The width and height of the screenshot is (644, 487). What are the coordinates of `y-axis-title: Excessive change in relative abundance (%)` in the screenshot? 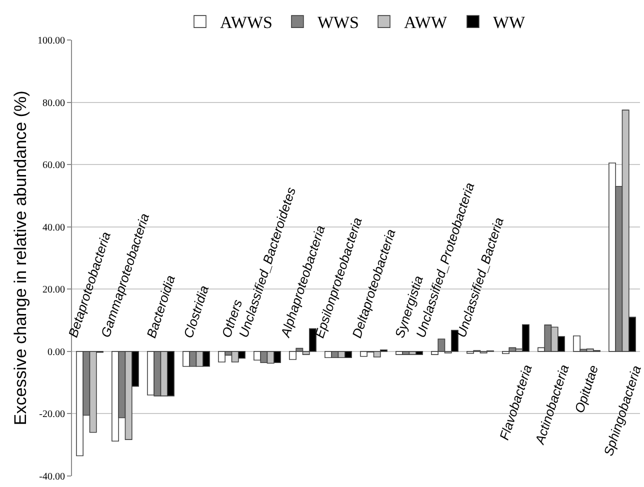 It's located at (20, 258).